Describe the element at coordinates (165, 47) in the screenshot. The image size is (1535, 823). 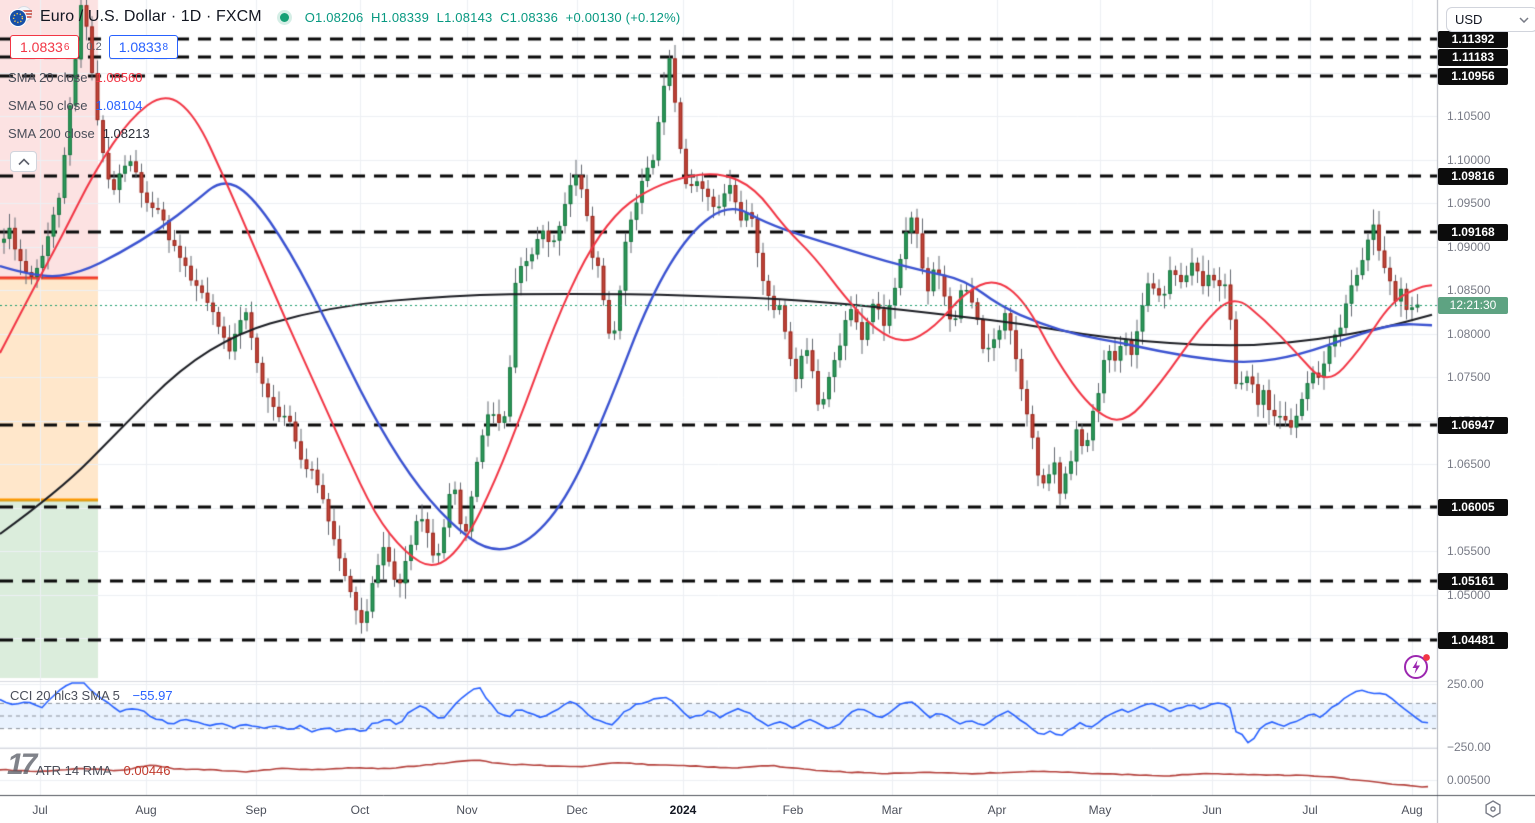
I see `ask-pip-digit: 8` at that location.